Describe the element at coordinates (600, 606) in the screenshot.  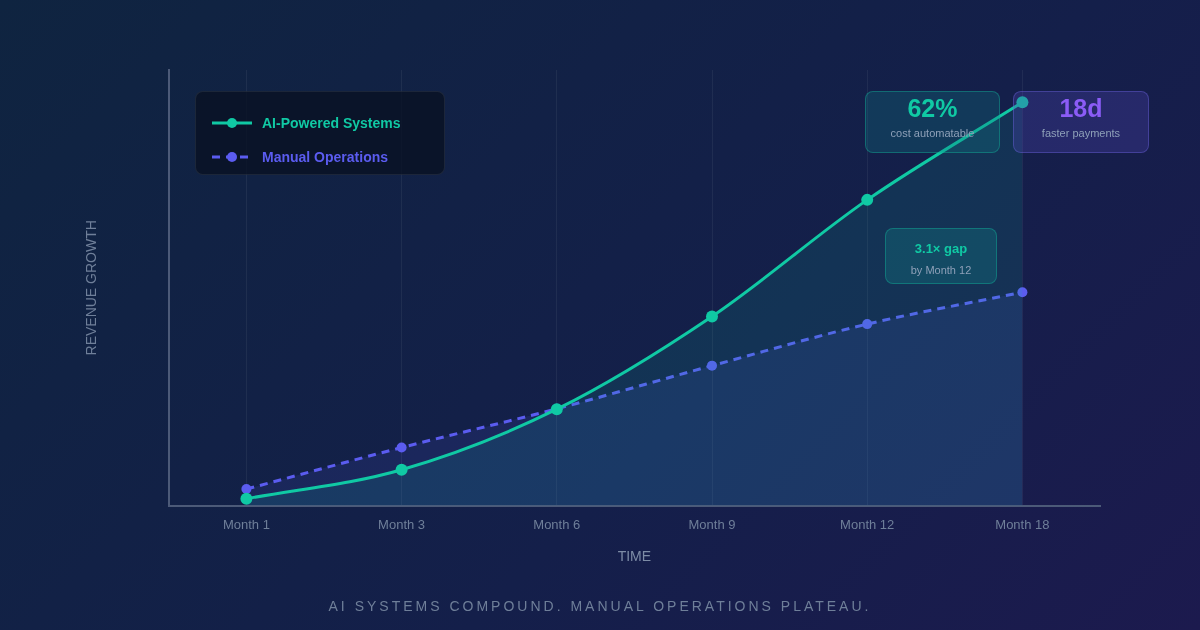
I see `text: AI SYSTEMS COMPOUND. MANUAL OPERATIONS PLATEAU.` at that location.